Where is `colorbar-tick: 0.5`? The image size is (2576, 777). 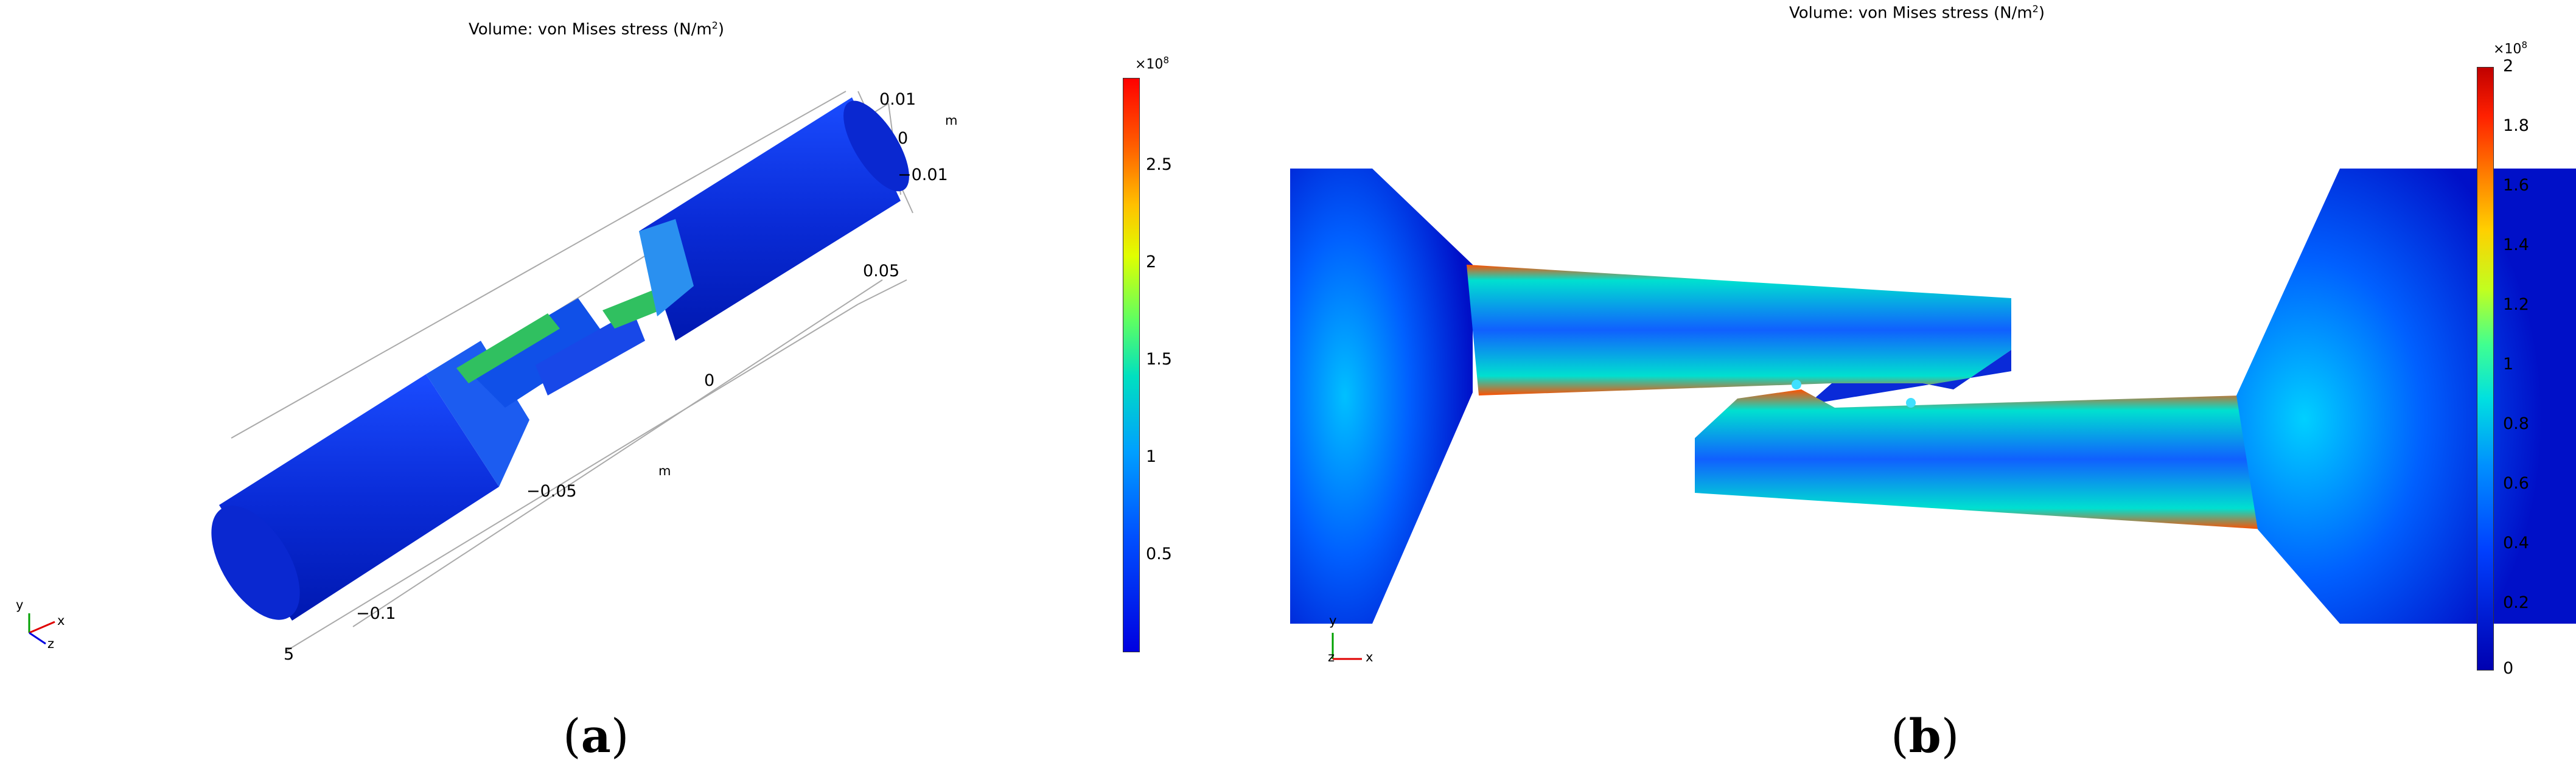
colorbar-tick: 0.5 is located at coordinates (1159, 554).